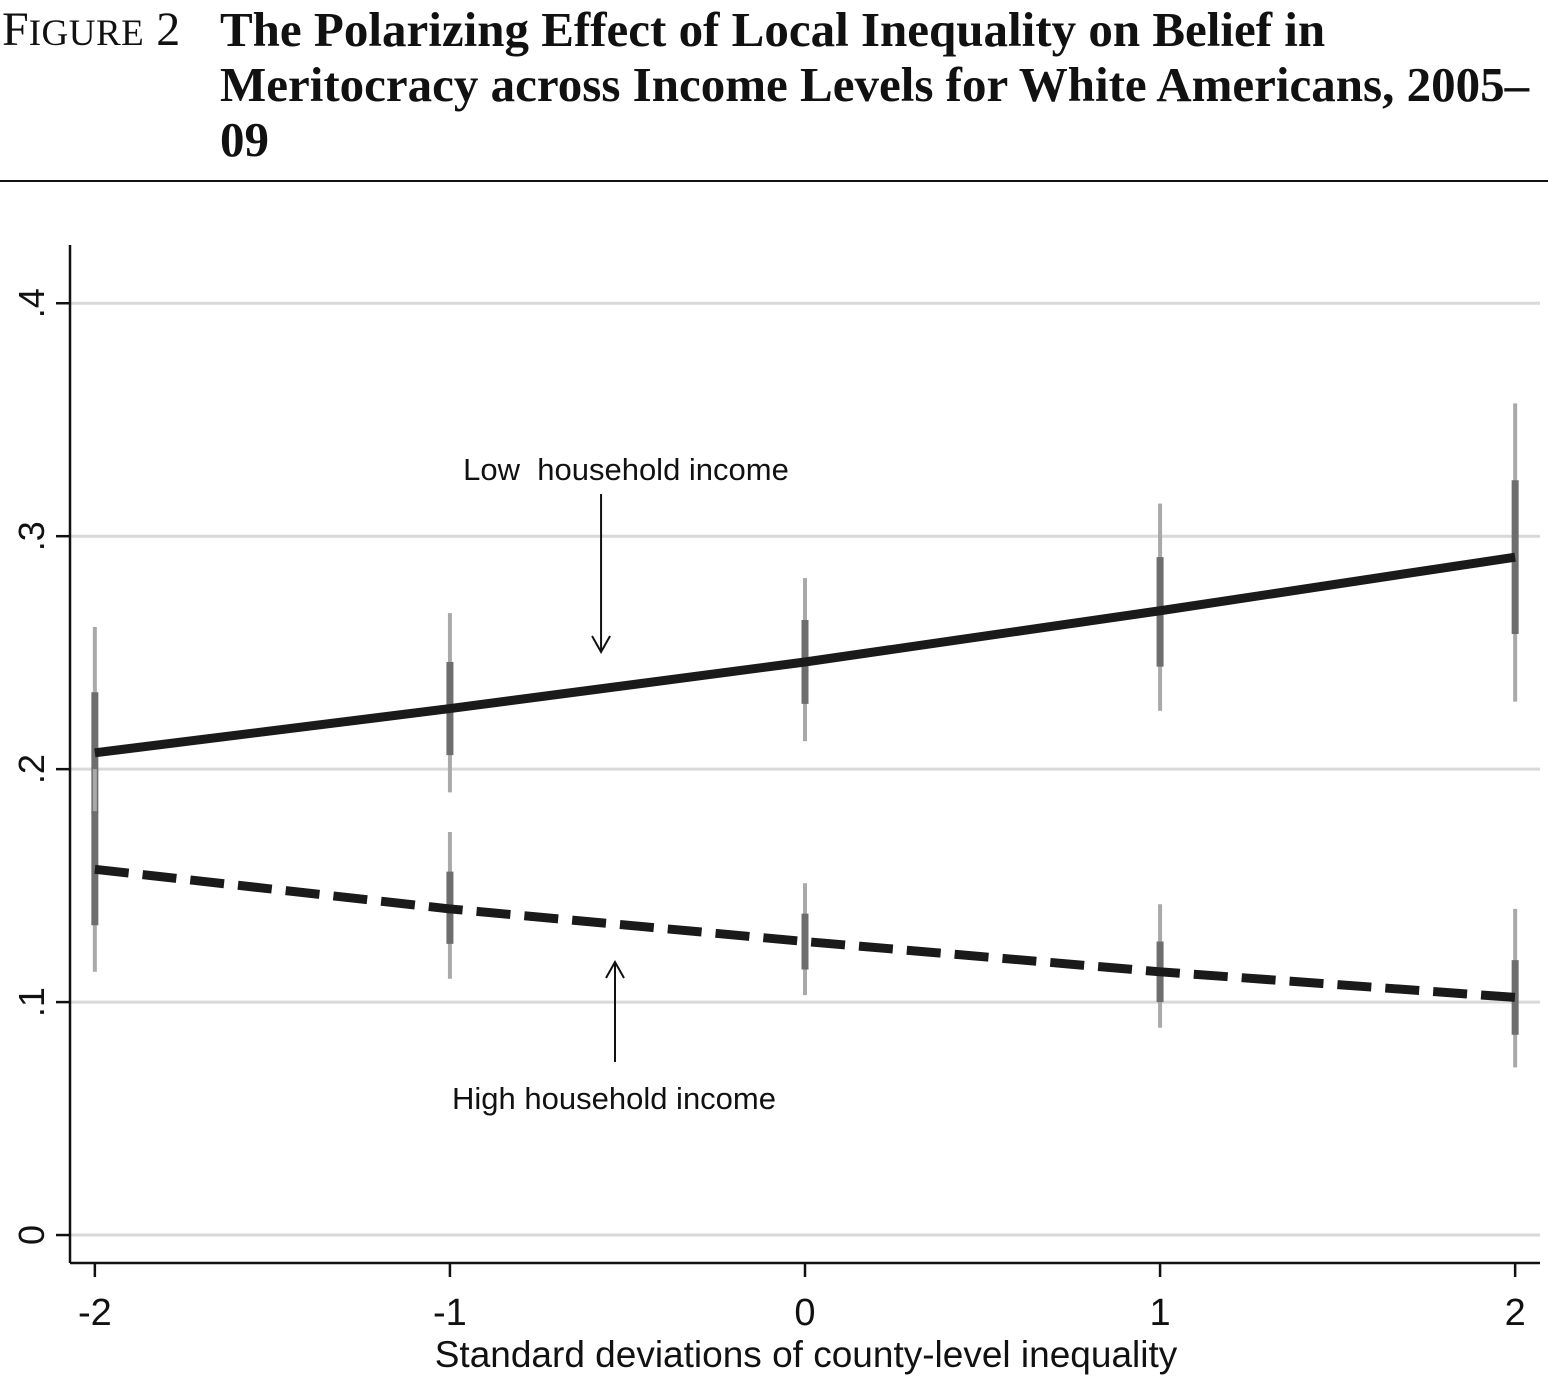 Image resolution: width=1548 pixels, height=1390 pixels. I want to click on y-tick-label: 0, so click(31, 1235).